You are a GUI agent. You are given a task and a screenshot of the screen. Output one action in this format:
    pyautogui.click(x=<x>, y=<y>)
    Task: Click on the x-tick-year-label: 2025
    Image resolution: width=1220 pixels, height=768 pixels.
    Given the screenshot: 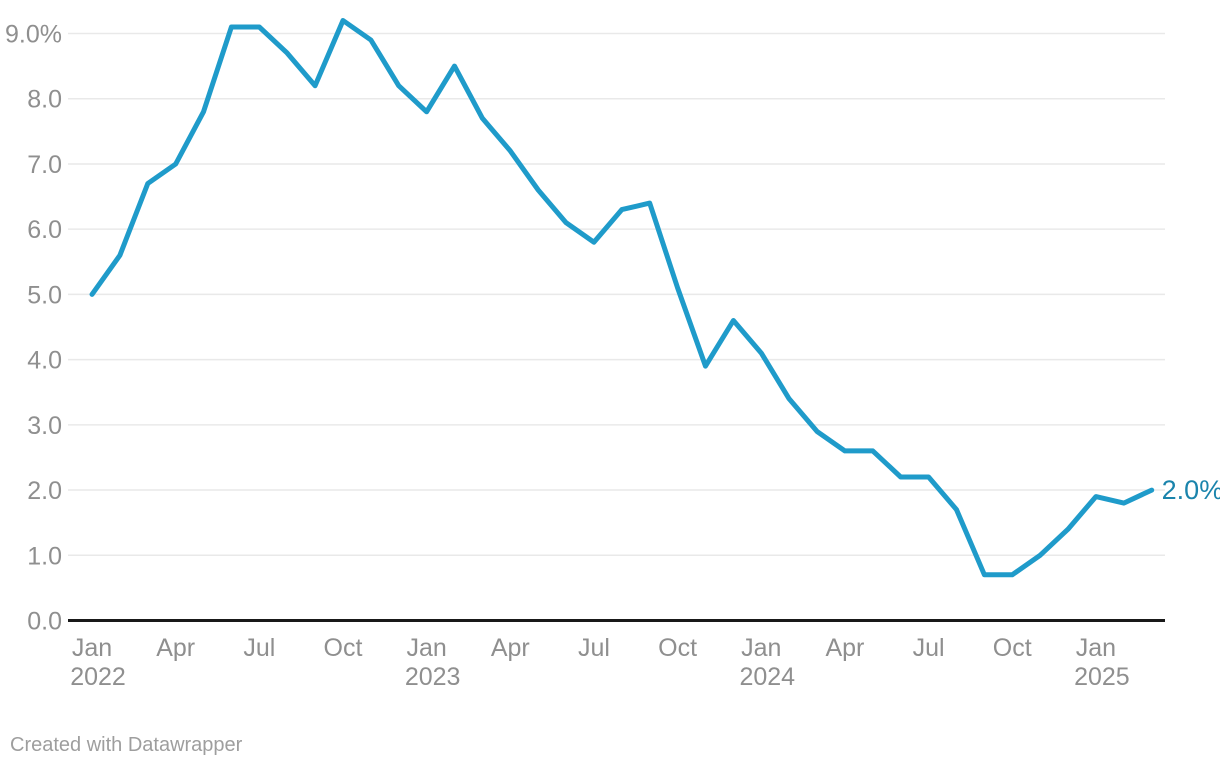 What is the action you would take?
    pyautogui.click(x=1102, y=677)
    